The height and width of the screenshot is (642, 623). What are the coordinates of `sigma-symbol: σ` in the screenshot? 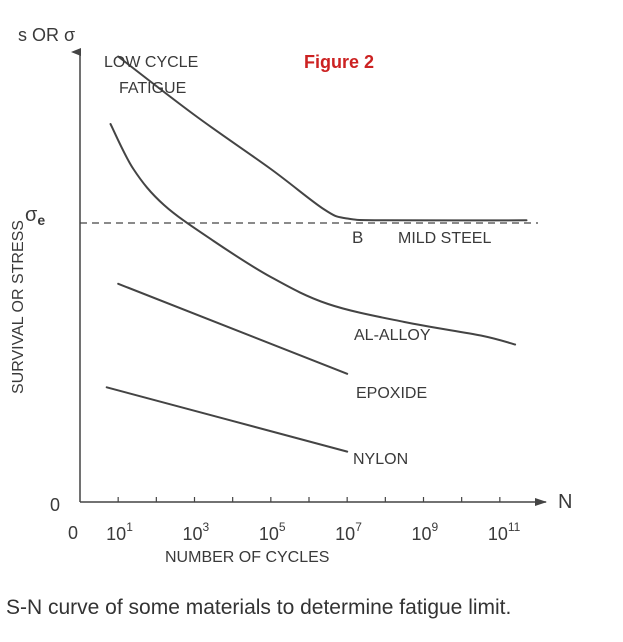 It's located at (31, 215).